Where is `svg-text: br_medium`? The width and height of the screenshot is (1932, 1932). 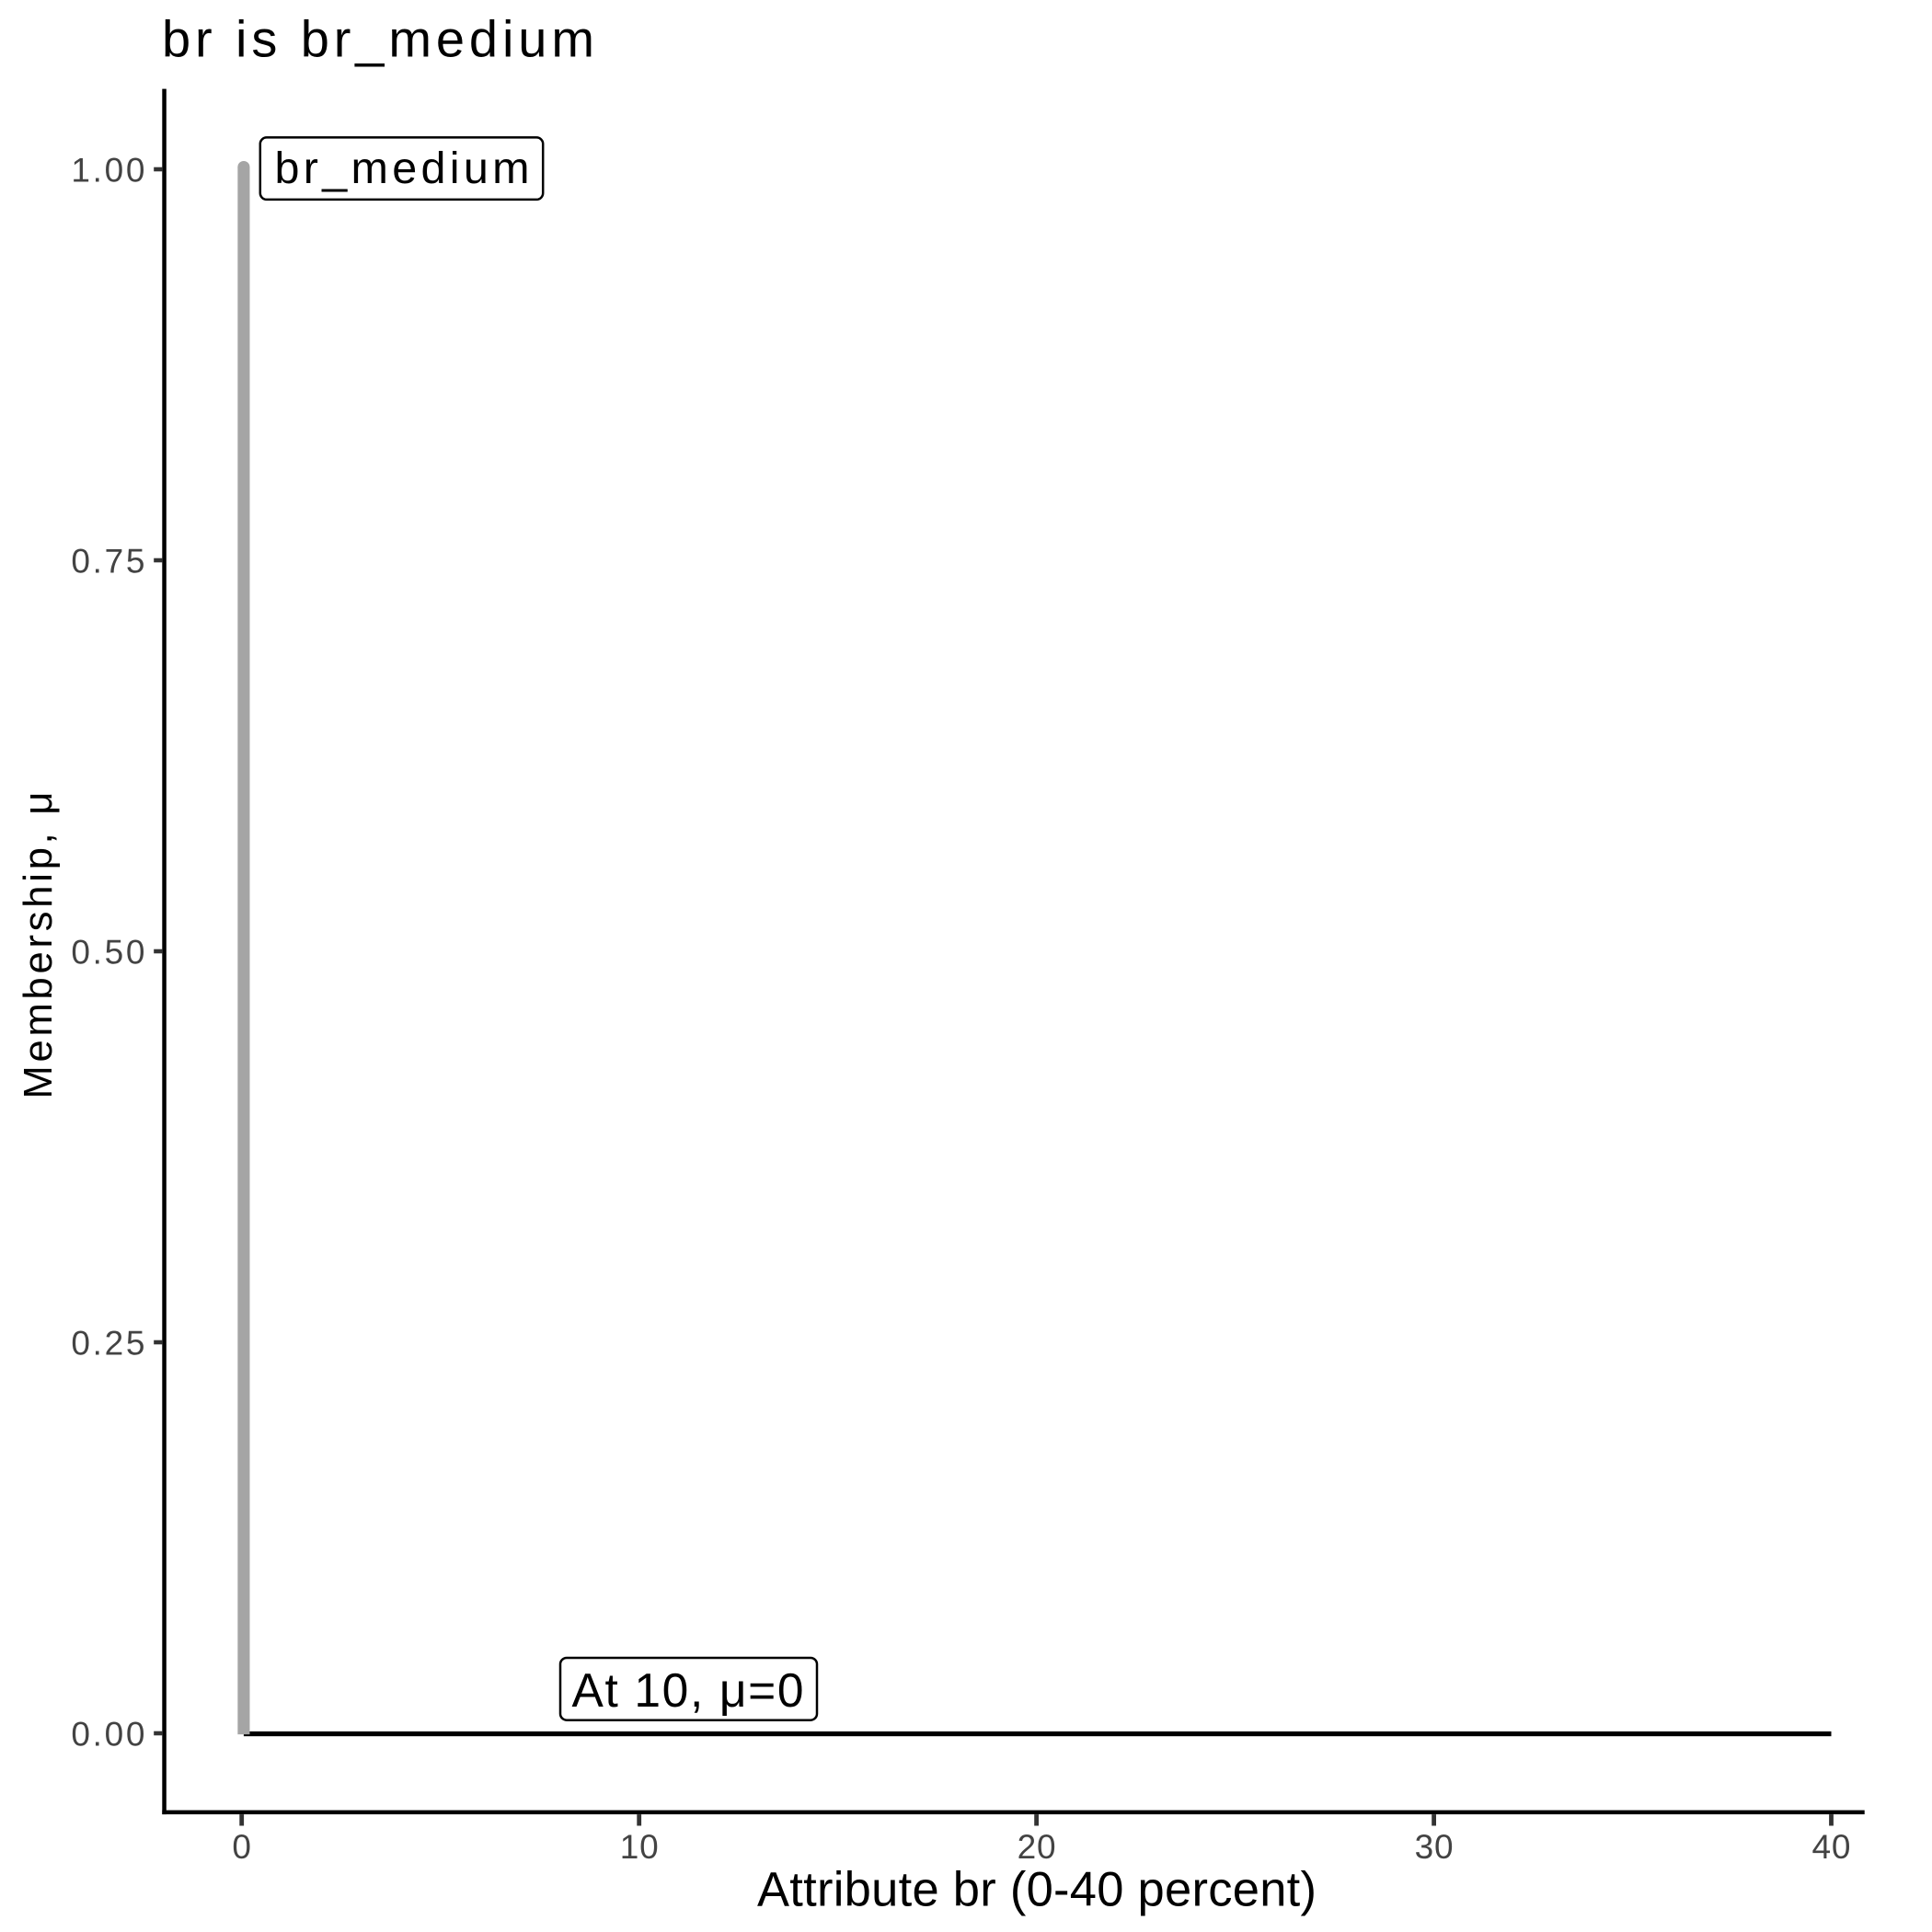
svg-text: br_medium is located at coordinates (402, 168).